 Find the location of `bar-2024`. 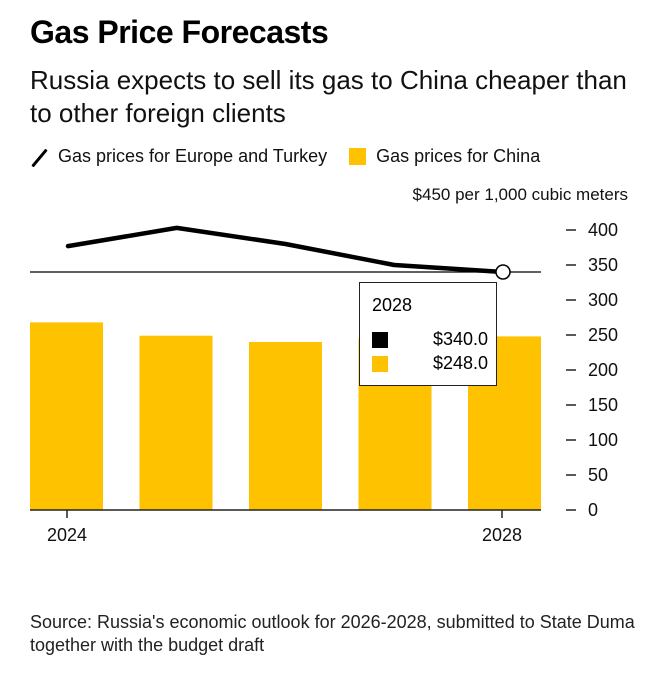

bar-2024 is located at coordinates (66, 416).